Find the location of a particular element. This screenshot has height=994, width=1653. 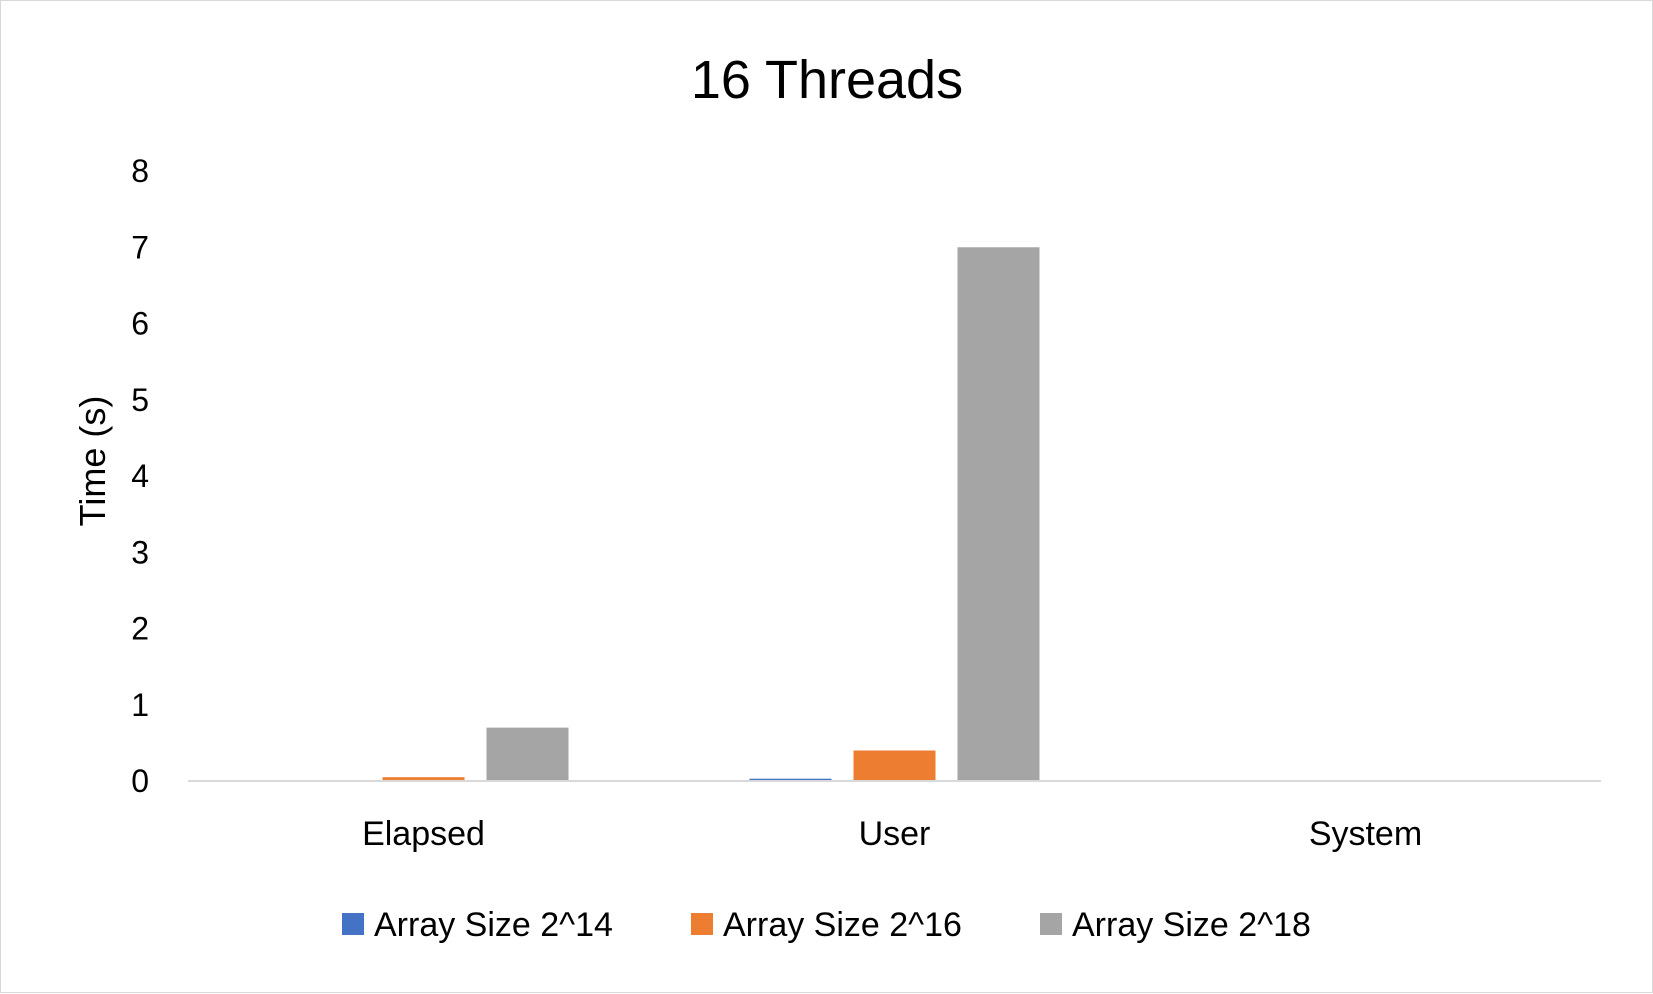

y-tick-label: 4 is located at coordinates (140, 476).